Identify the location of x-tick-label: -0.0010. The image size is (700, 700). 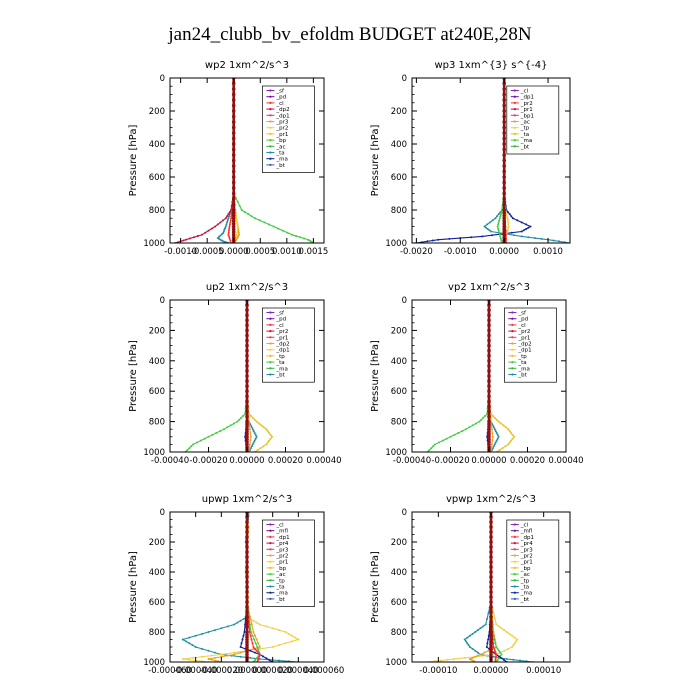
(180, 252).